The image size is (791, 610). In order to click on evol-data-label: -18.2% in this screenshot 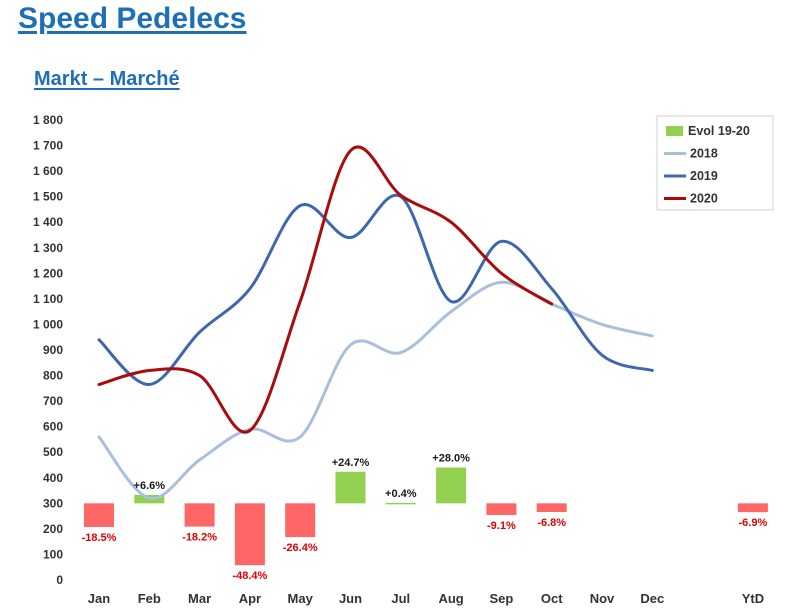, I will do `click(199, 538)`.